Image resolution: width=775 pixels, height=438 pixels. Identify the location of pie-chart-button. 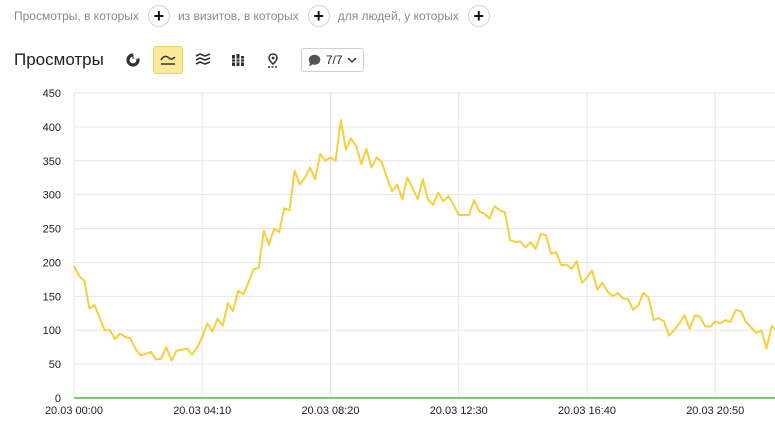
(133, 60).